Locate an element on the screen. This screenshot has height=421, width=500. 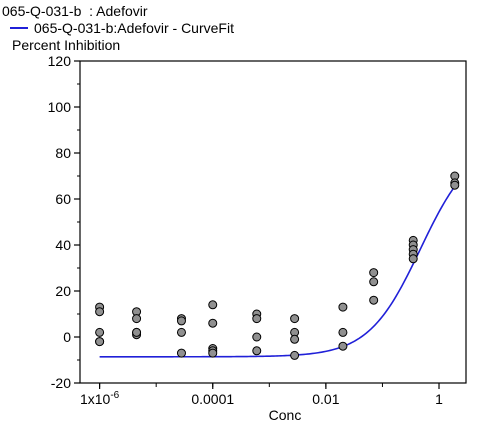
legend-entry-curvefit: 065-Q-031-b:Adefovir - CurveFit is located at coordinates (134, 28).